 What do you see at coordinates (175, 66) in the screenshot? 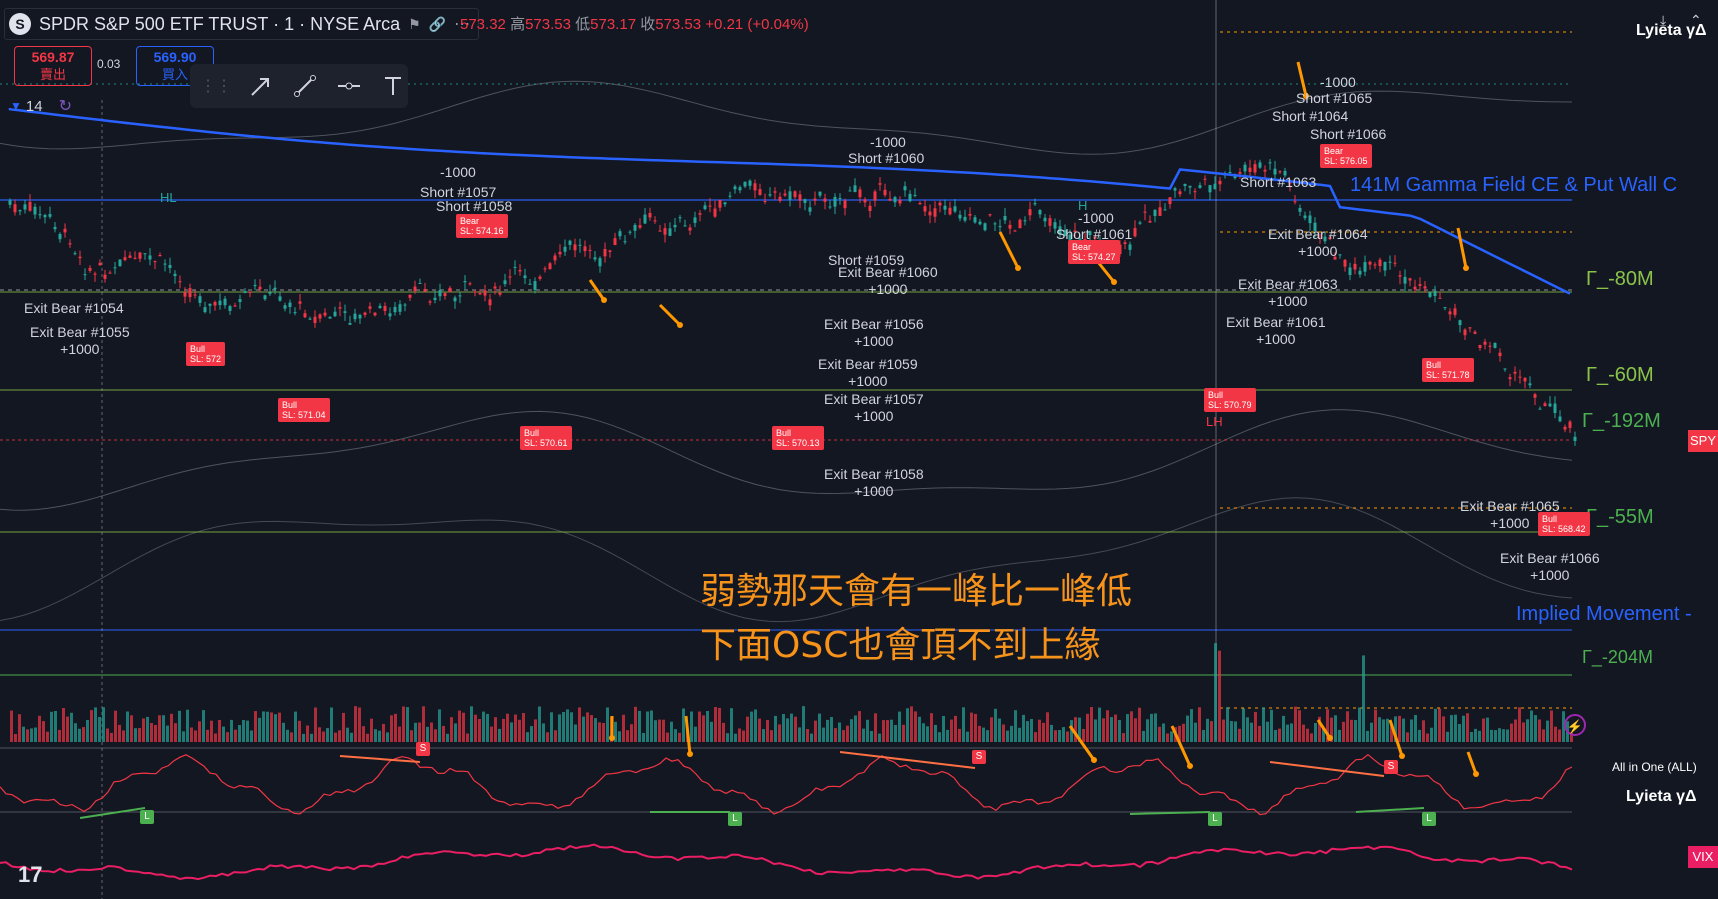
I see `buy-button: 569.90 買入` at bounding box center [175, 66].